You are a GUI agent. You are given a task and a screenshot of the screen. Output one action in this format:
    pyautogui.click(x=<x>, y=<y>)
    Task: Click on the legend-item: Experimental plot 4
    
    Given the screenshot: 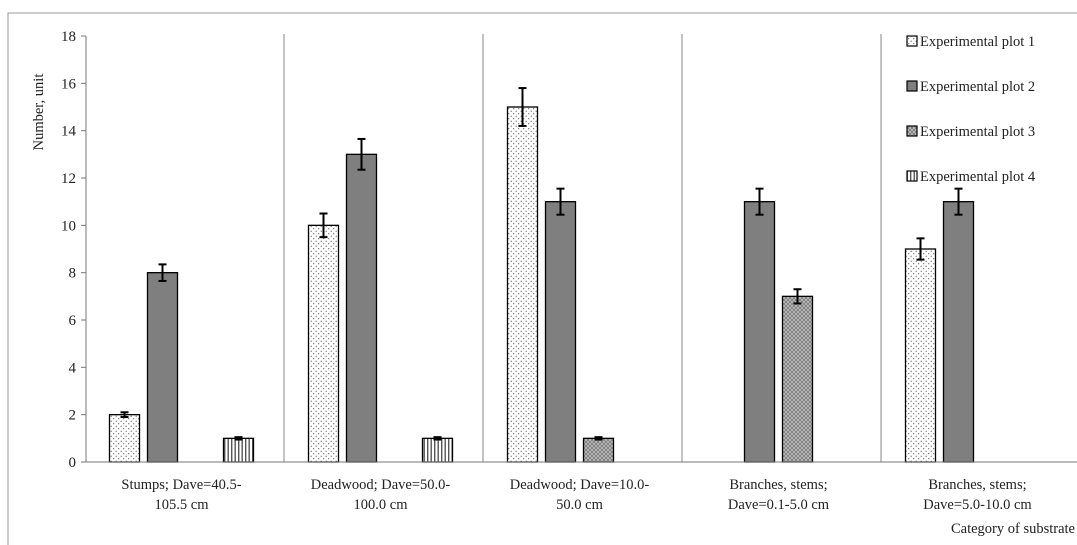 What is the action you would take?
    pyautogui.click(x=971, y=177)
    